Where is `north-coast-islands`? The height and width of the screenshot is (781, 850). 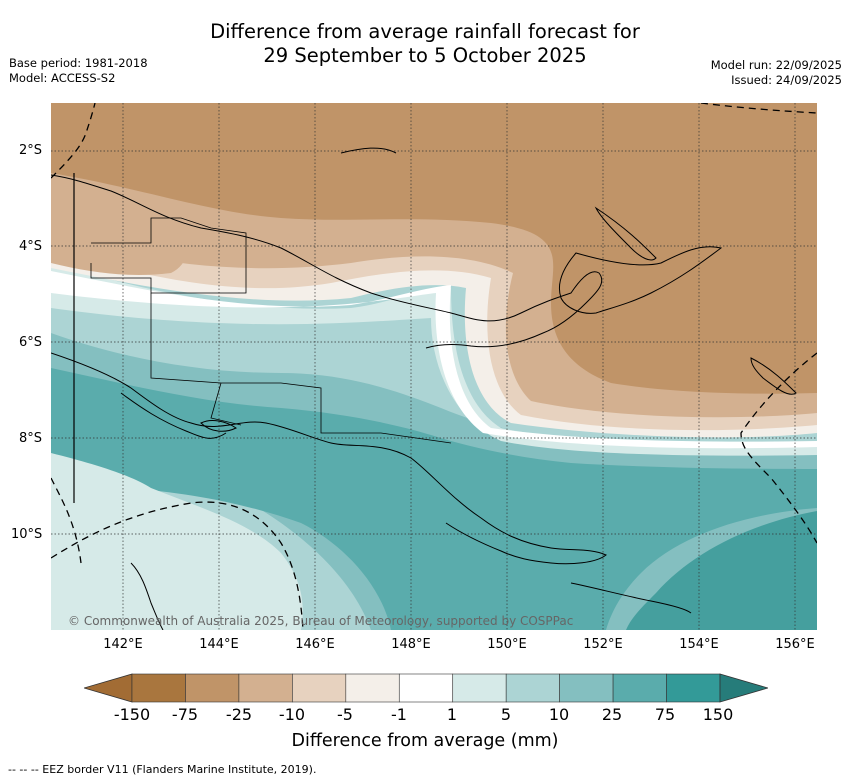 north-coast-islands is located at coordinates (368, 150).